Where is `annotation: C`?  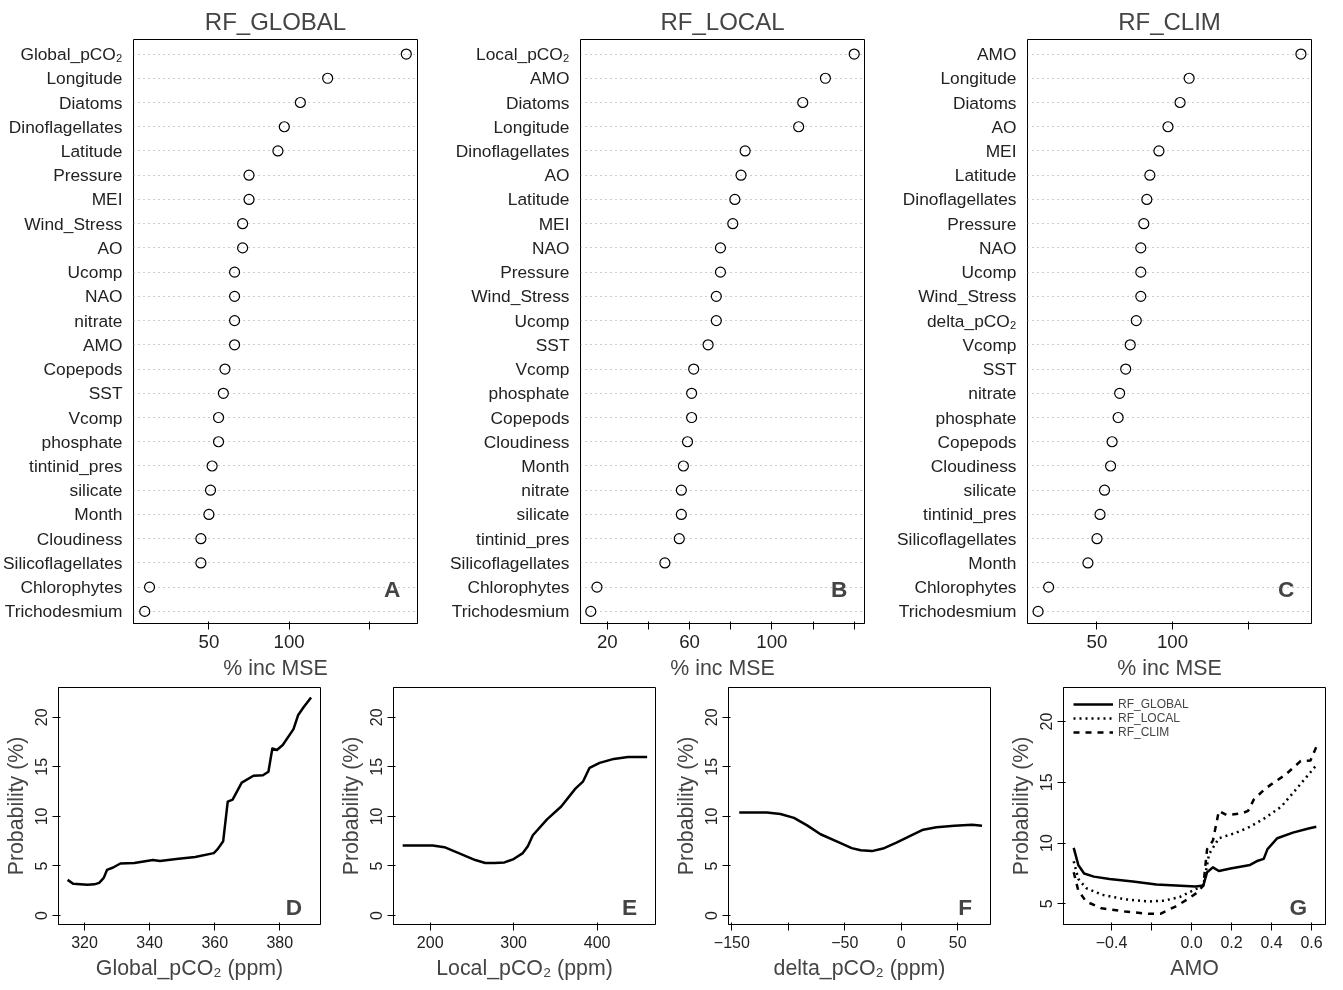 annotation: C is located at coordinates (1286, 588).